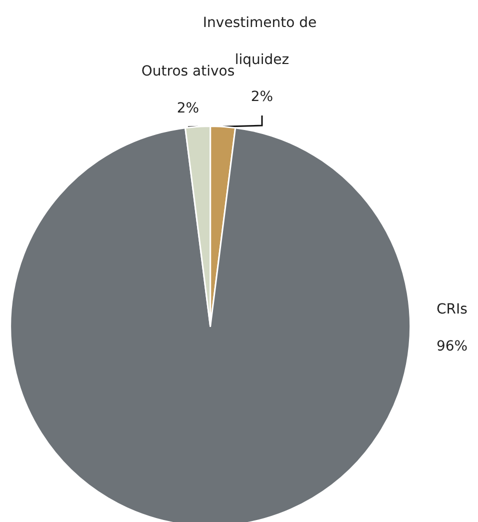 The width and height of the screenshot is (478, 522). Describe the element at coordinates (188, 72) in the screenshot. I see `slice-label: Outros ativos` at that location.